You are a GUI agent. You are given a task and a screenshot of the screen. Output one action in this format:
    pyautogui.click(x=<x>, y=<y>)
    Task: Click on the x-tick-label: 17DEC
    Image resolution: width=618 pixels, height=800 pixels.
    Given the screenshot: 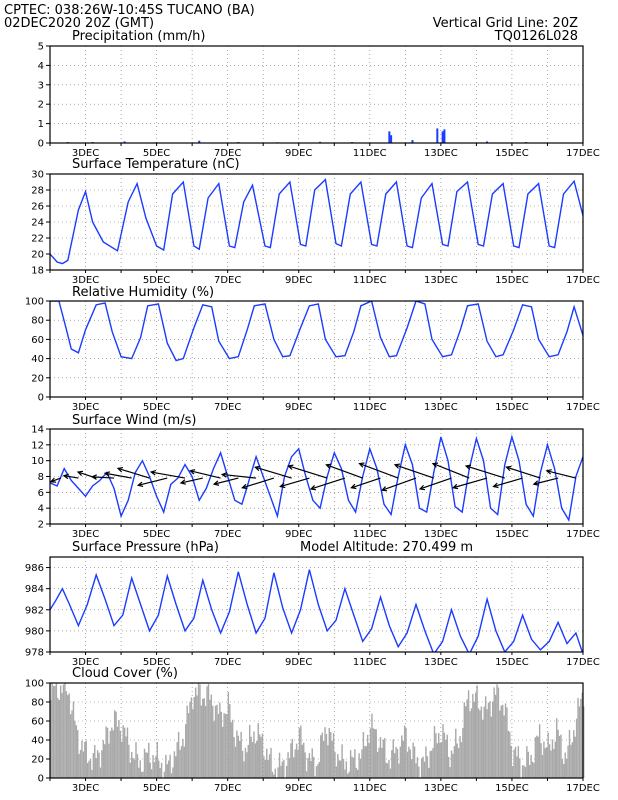 What is the action you would take?
    pyautogui.click(x=583, y=153)
    